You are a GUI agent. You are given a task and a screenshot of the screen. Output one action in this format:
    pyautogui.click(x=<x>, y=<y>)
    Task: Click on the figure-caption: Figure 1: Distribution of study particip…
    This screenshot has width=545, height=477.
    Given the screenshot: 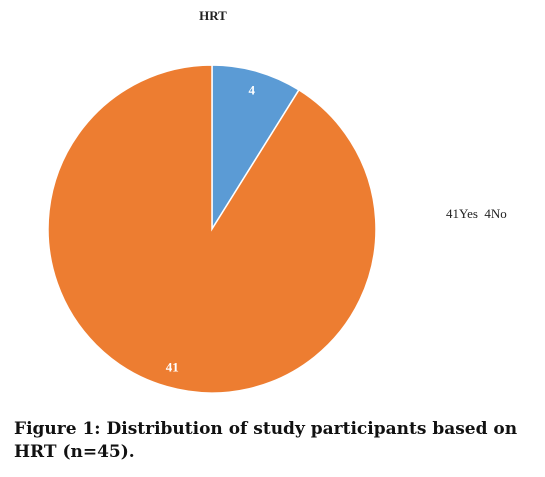 What is the action you would take?
    pyautogui.click(x=266, y=440)
    